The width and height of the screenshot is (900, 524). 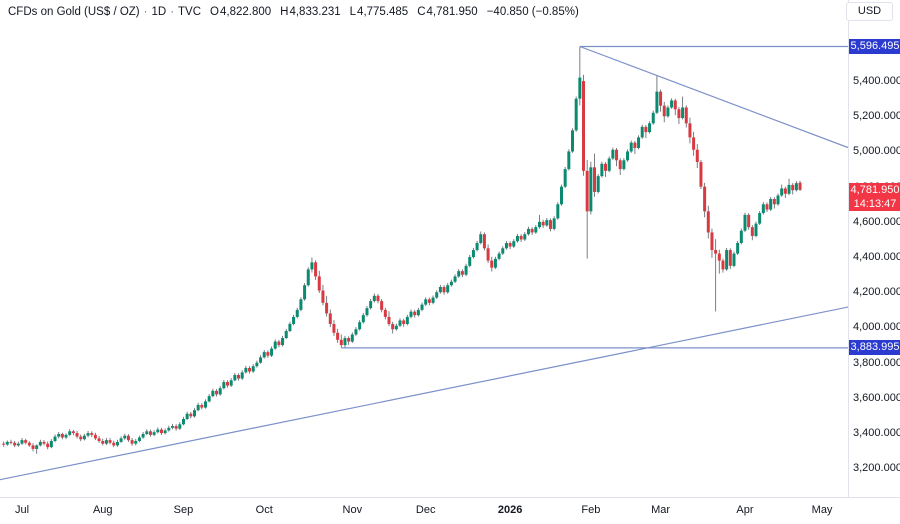 What do you see at coordinates (450, 510) in the screenshot?
I see `time-axis: Jul Aug Sep Oct Nov Dec 2026 Feb Mar Apr May` at bounding box center [450, 510].